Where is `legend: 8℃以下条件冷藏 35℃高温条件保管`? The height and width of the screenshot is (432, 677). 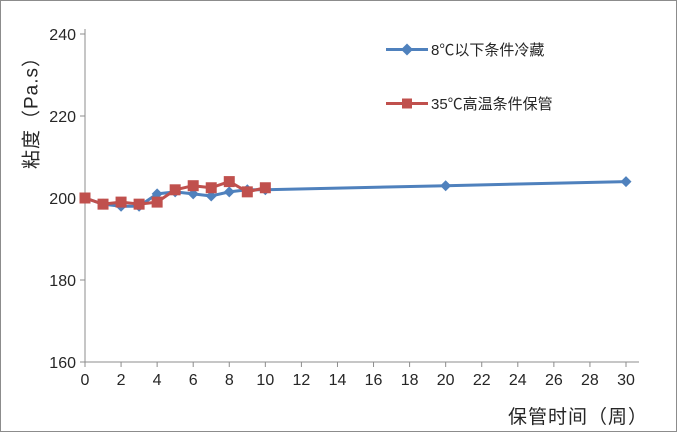
legend: 8℃以下条件冷藏 35℃高温条件保管 is located at coordinates (469, 76).